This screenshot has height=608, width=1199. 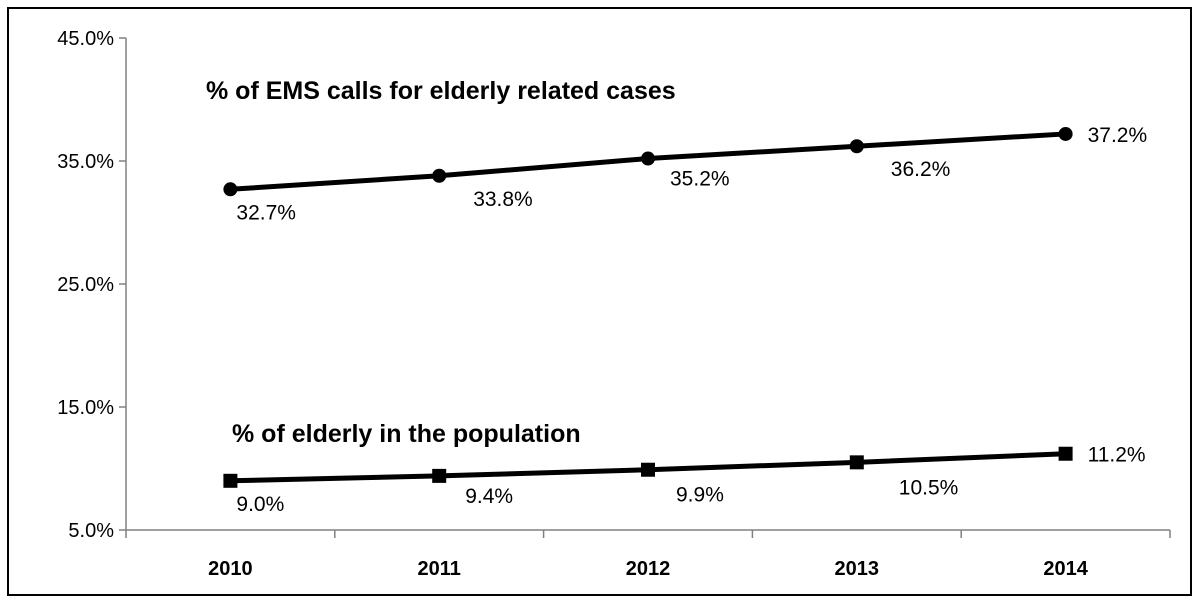 I want to click on data-label: 9.4%, so click(x=489, y=496).